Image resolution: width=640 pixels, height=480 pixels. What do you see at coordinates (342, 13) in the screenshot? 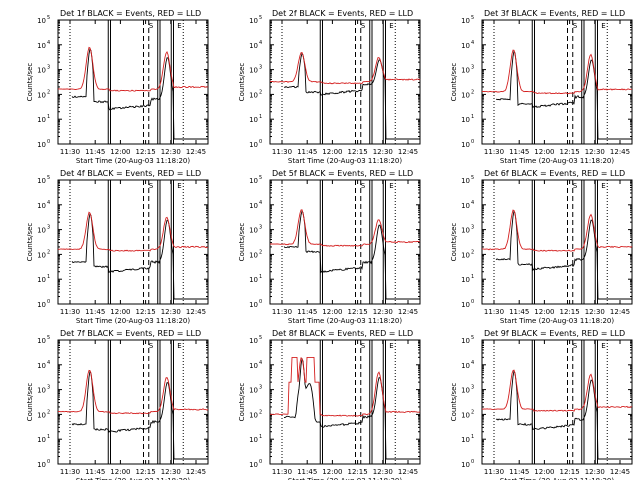
I see `panel-title: Det 2f BLACK = Events, RED = LLD` at bounding box center [342, 13].